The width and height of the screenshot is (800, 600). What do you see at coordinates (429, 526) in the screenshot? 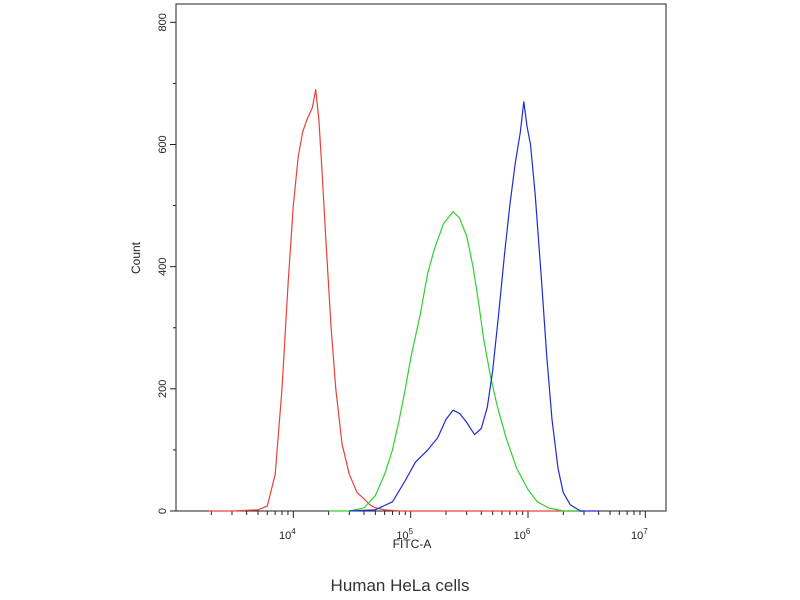
I see `x-axis: 10⁴ 10⁵ 10⁶ 10⁷` at bounding box center [429, 526].